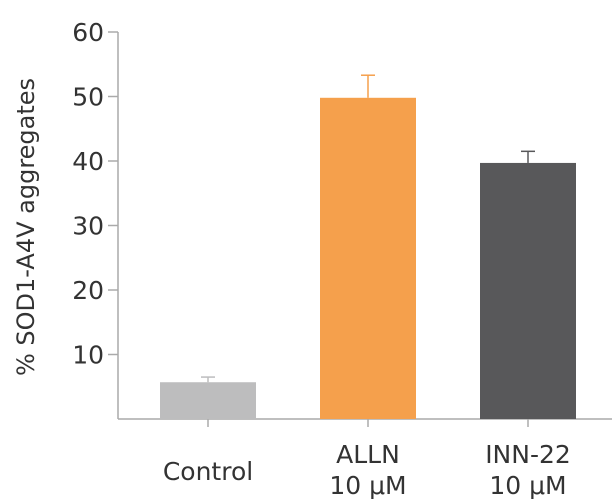 This screenshot has height=501, width=616. Describe the element at coordinates (88, 32) in the screenshot. I see `y-tick-label: 60` at that location.